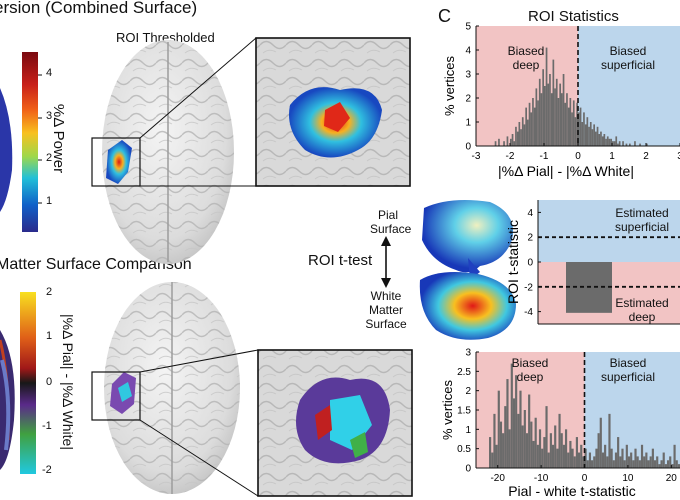  What do you see at coordinates (468, 353) in the screenshot?
I see `chart3-y-tick-label: 3` at bounding box center [468, 353].